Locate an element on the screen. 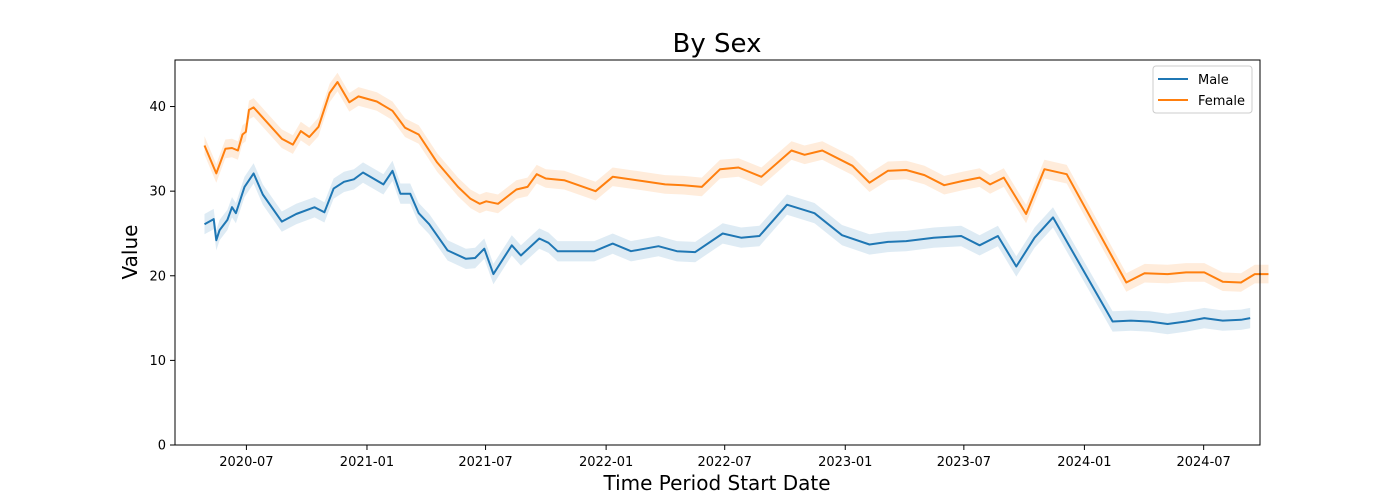 The height and width of the screenshot is (500, 1400). x-tick-label: 2024-01 is located at coordinates (1084, 462).